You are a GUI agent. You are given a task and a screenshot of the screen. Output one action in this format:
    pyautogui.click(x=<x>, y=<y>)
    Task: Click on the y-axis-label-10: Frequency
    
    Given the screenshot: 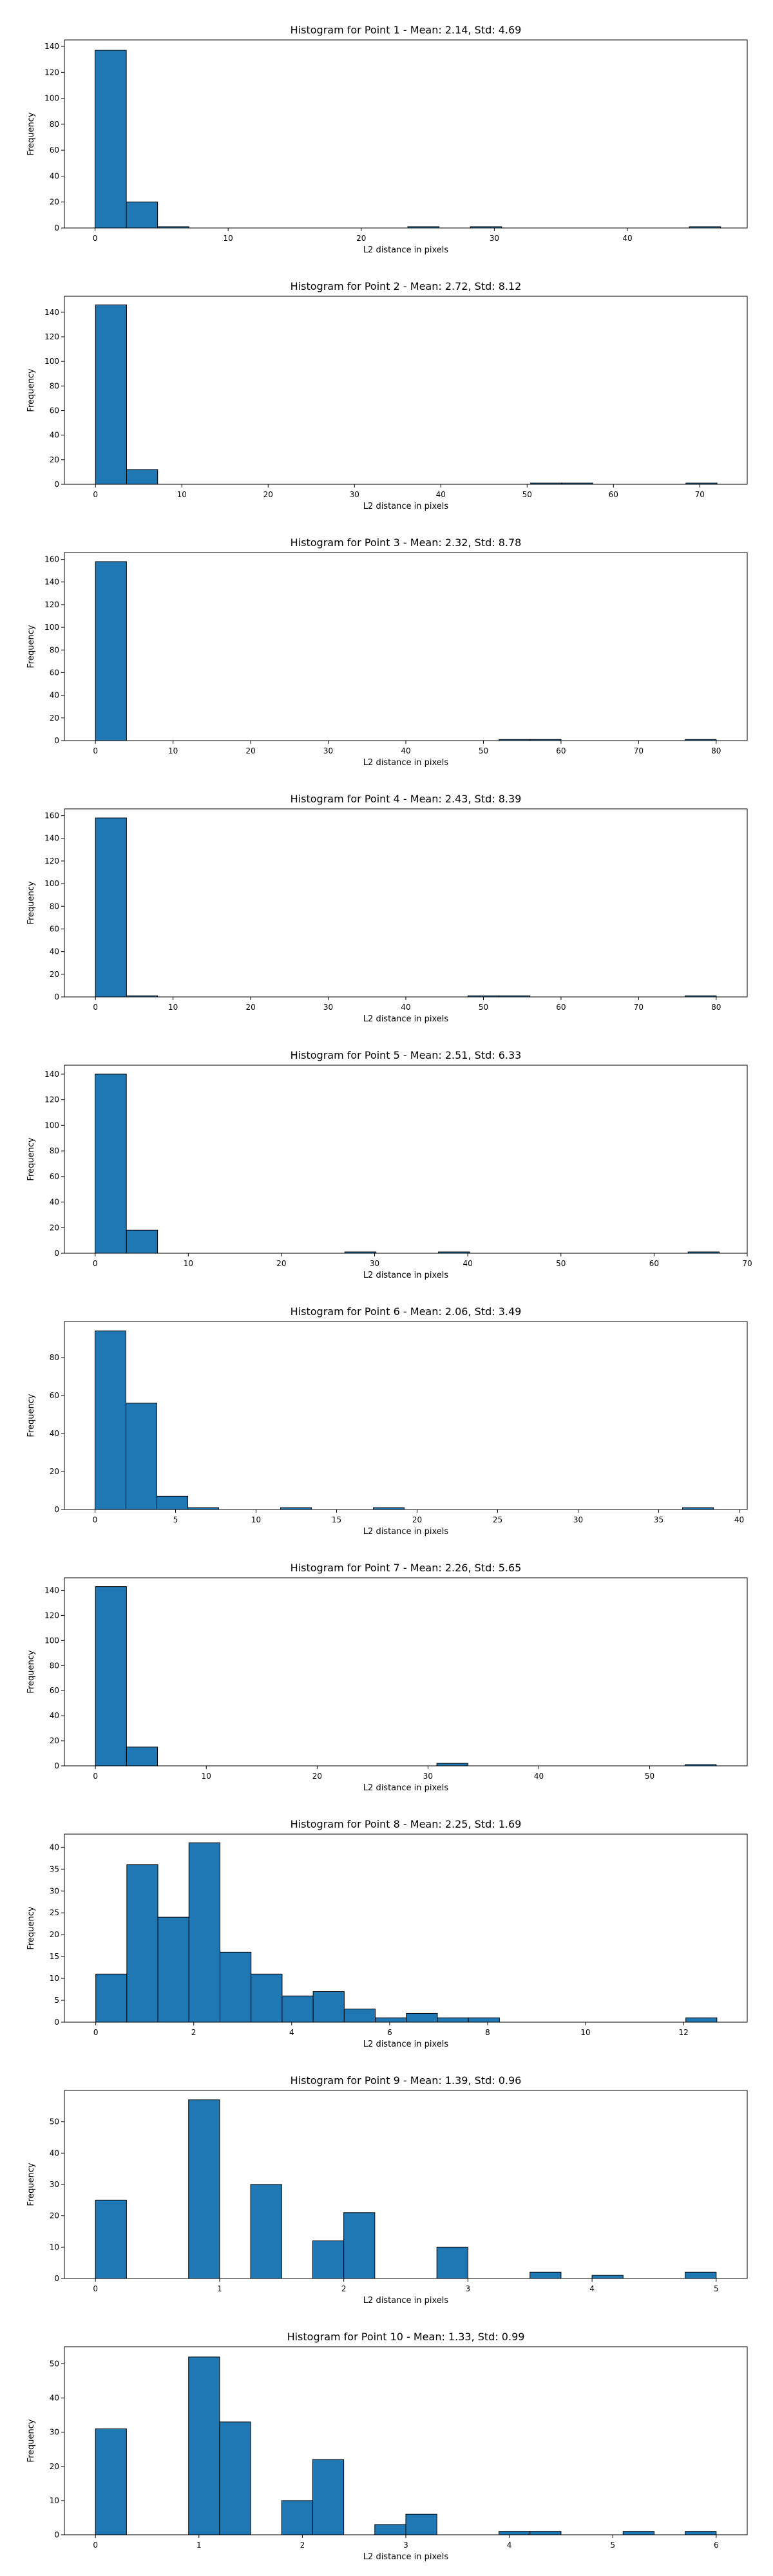 What is the action you would take?
    pyautogui.click(x=31, y=2440)
    